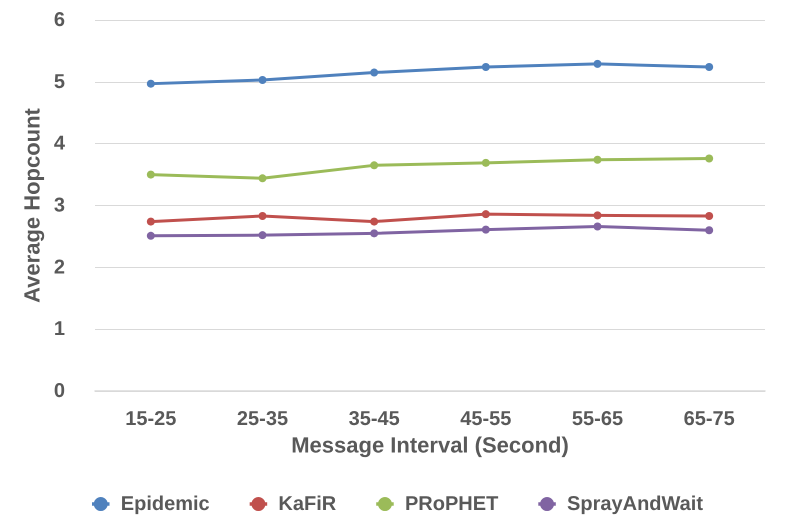  Describe the element at coordinates (59, 329) in the screenshot. I see `y-tick-label: 1` at that location.